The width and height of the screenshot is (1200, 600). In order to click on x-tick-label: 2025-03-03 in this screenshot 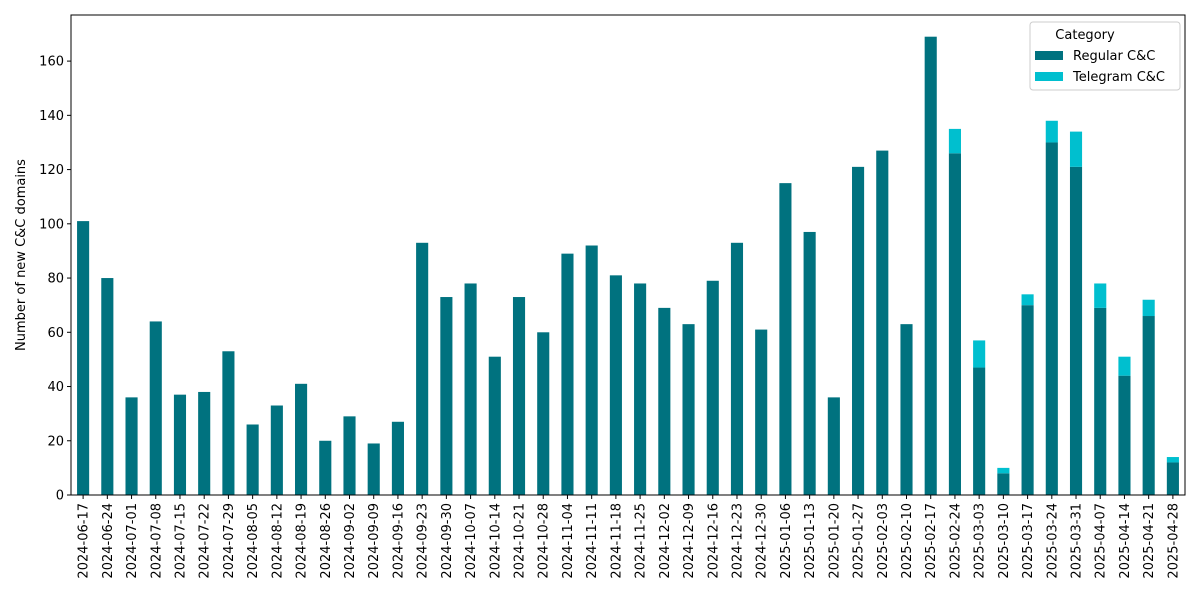, I will do `click(980, 541)`.